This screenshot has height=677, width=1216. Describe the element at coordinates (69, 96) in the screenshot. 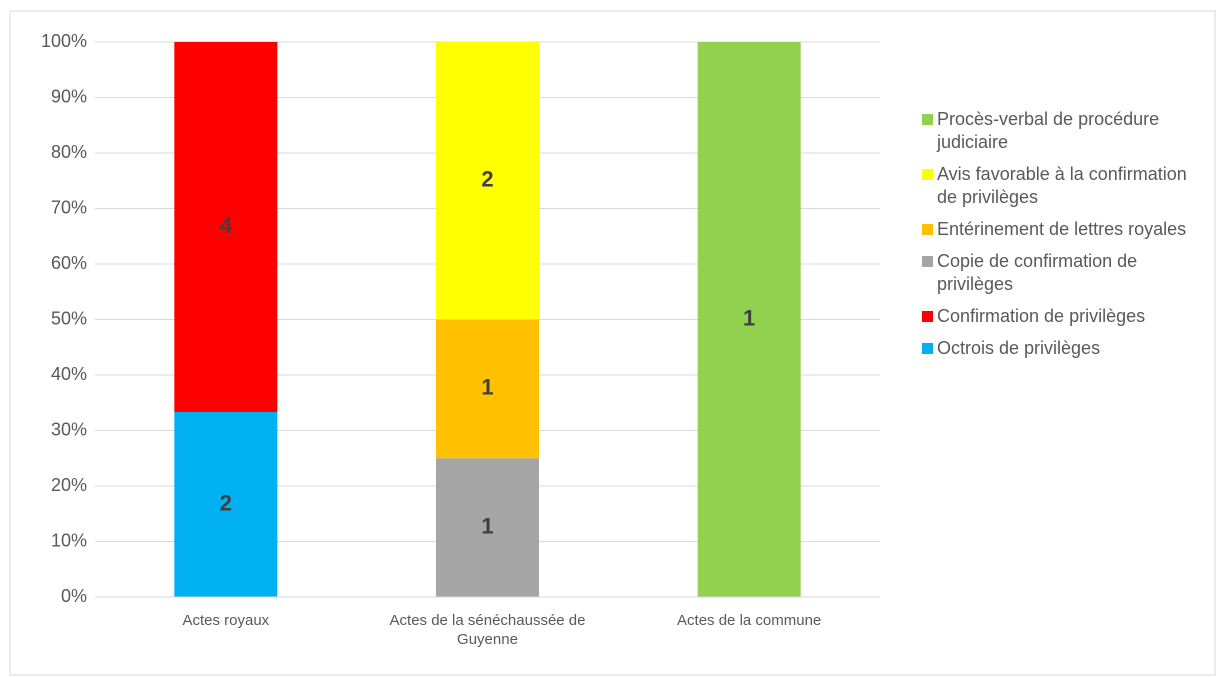

I see `y-tick-label: 90%` at that location.